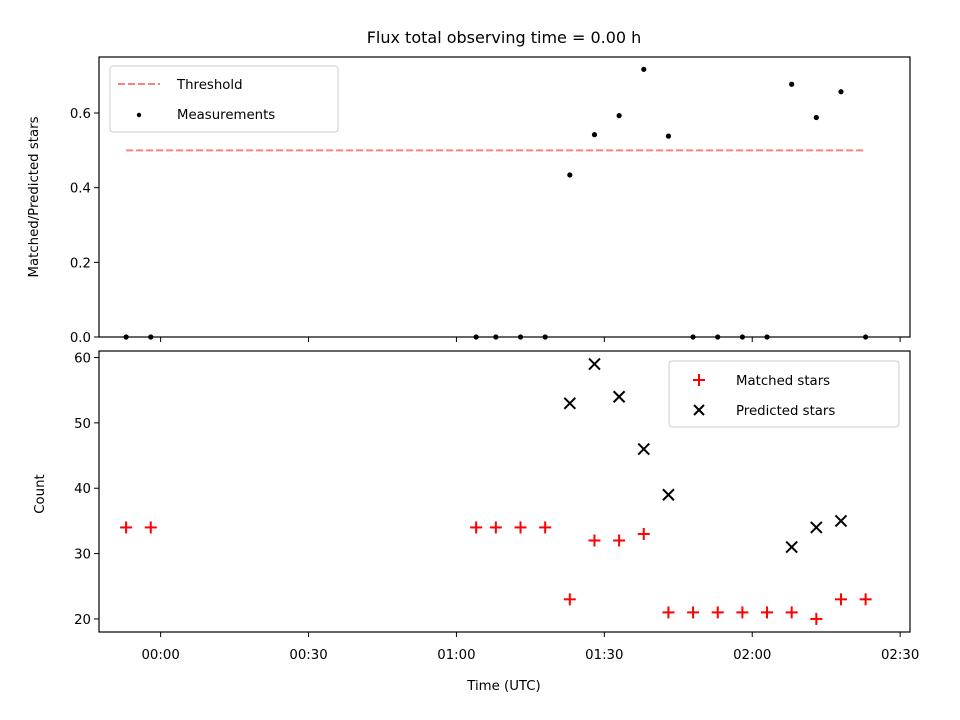  Describe the element at coordinates (40, 494) in the screenshot. I see `y-axis-label: Count` at that location.